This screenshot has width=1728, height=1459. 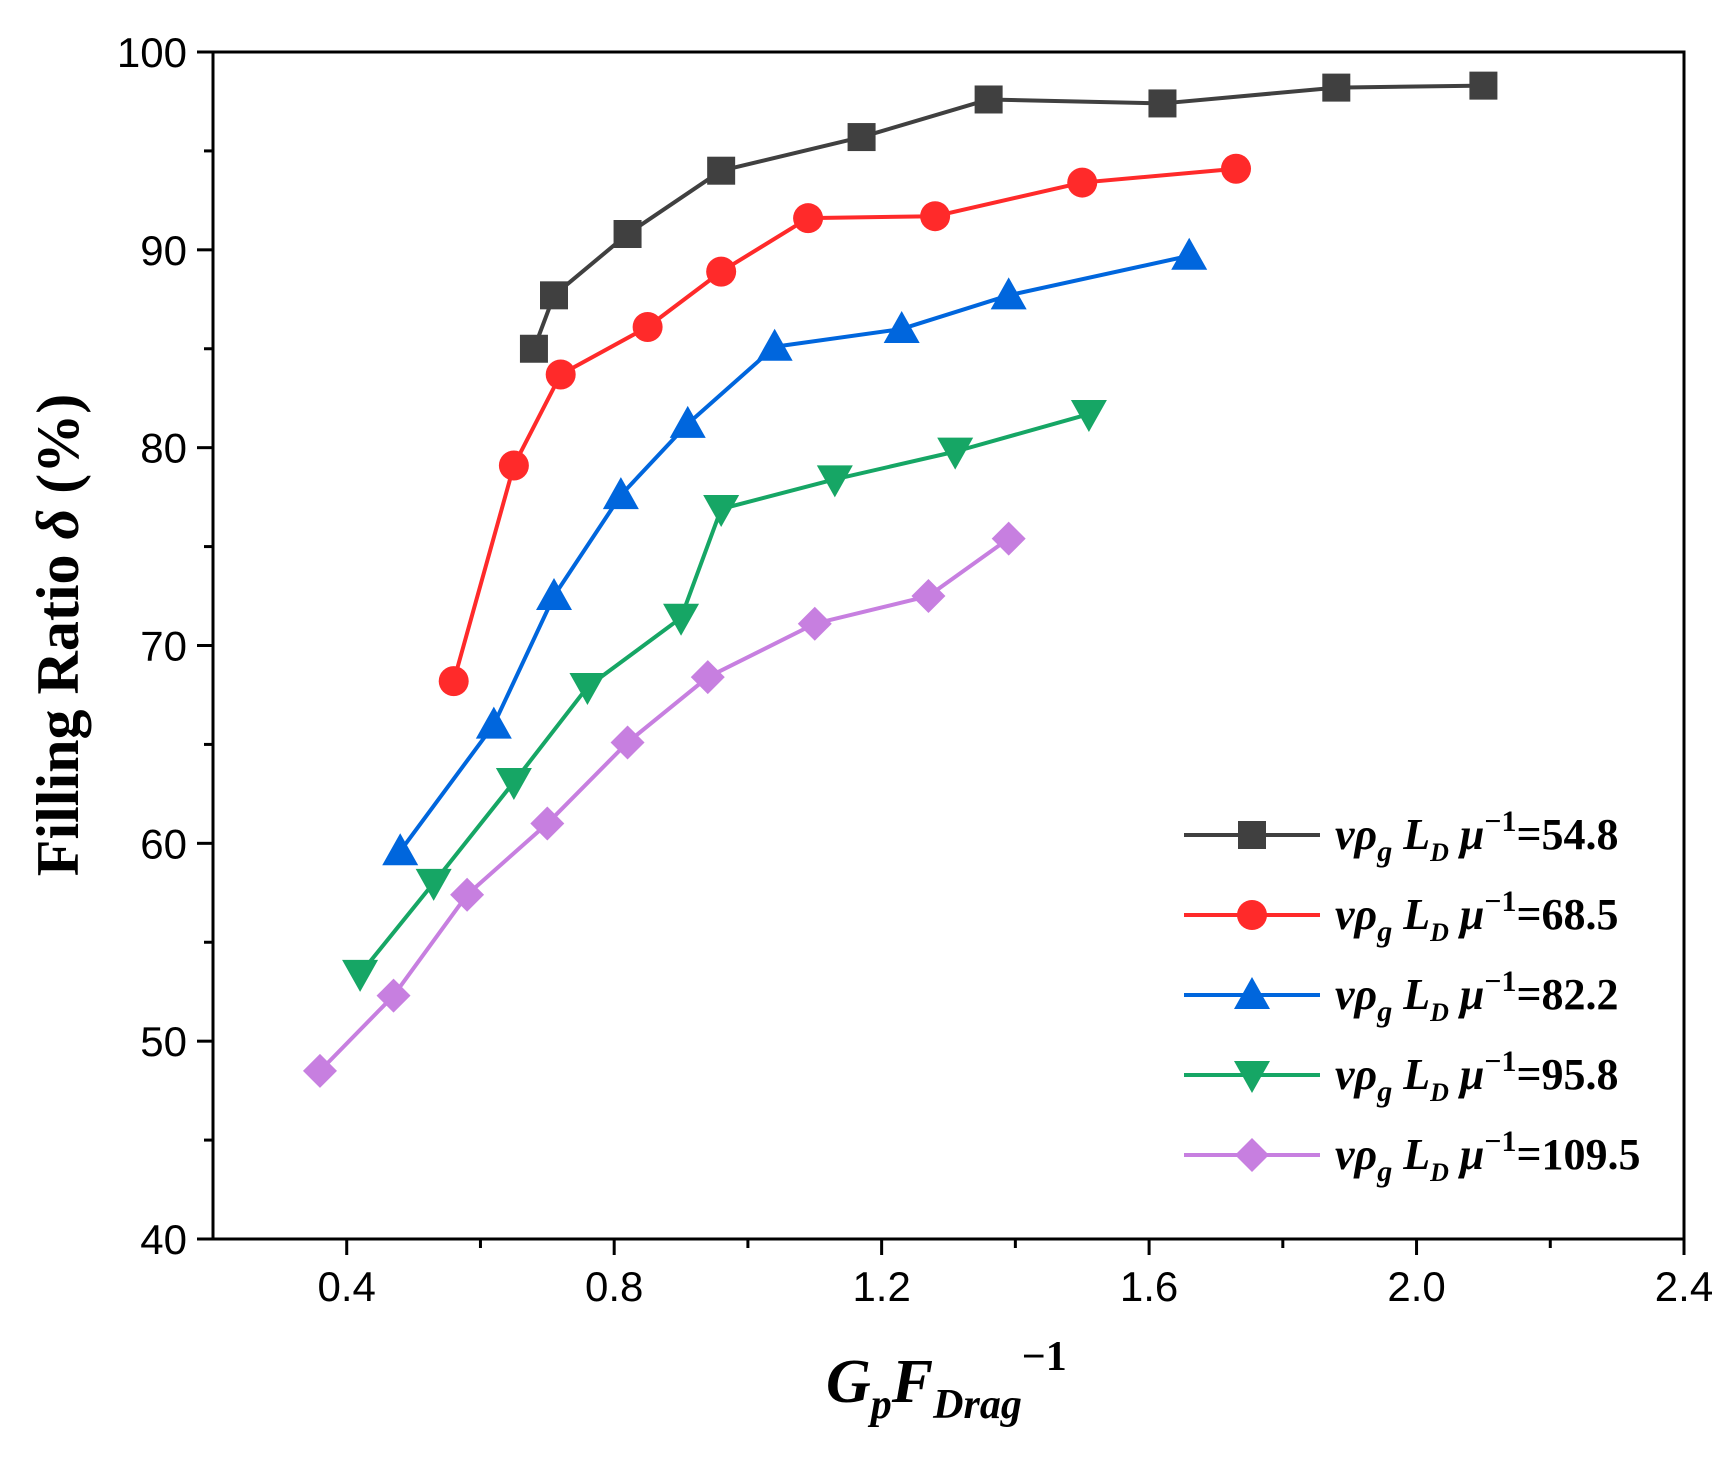 I want to click on y-axis-label-prefix: Filling Ratio, so click(x=58, y=708).